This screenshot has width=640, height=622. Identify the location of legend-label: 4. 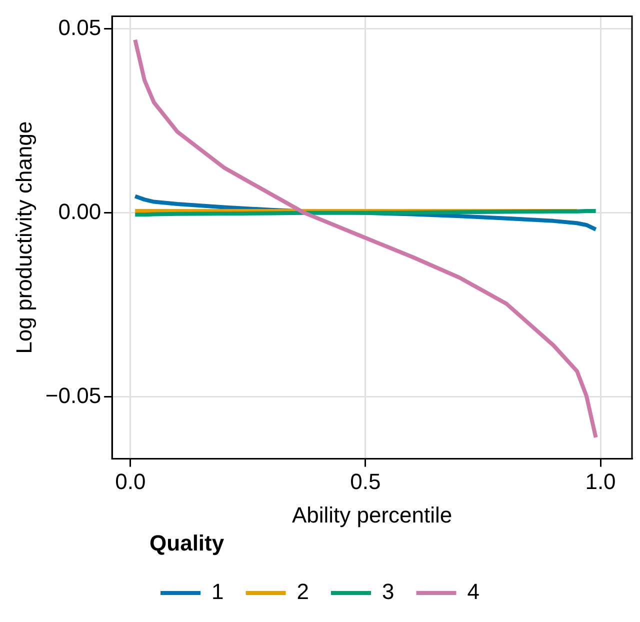
(473, 591).